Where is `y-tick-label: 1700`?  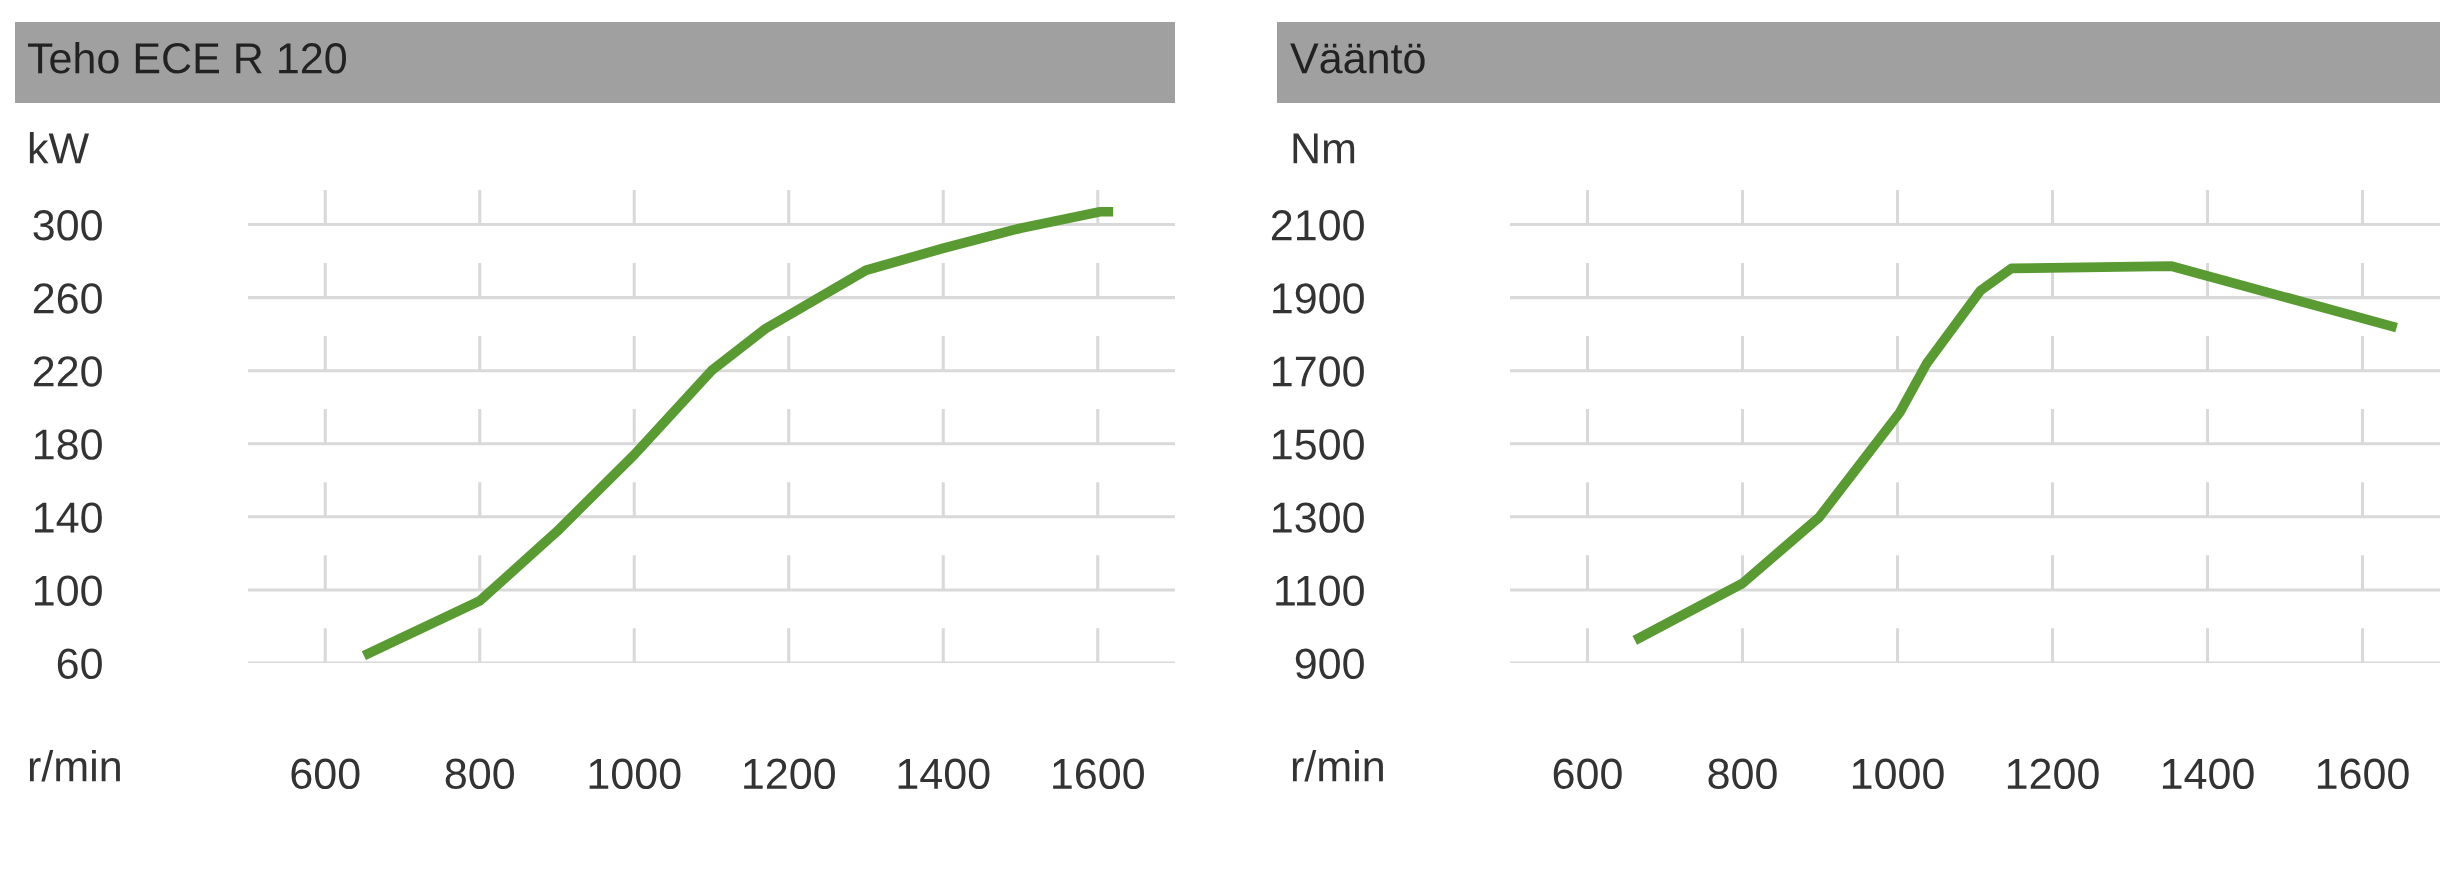
y-tick-label: 1700 is located at coordinates (1318, 371).